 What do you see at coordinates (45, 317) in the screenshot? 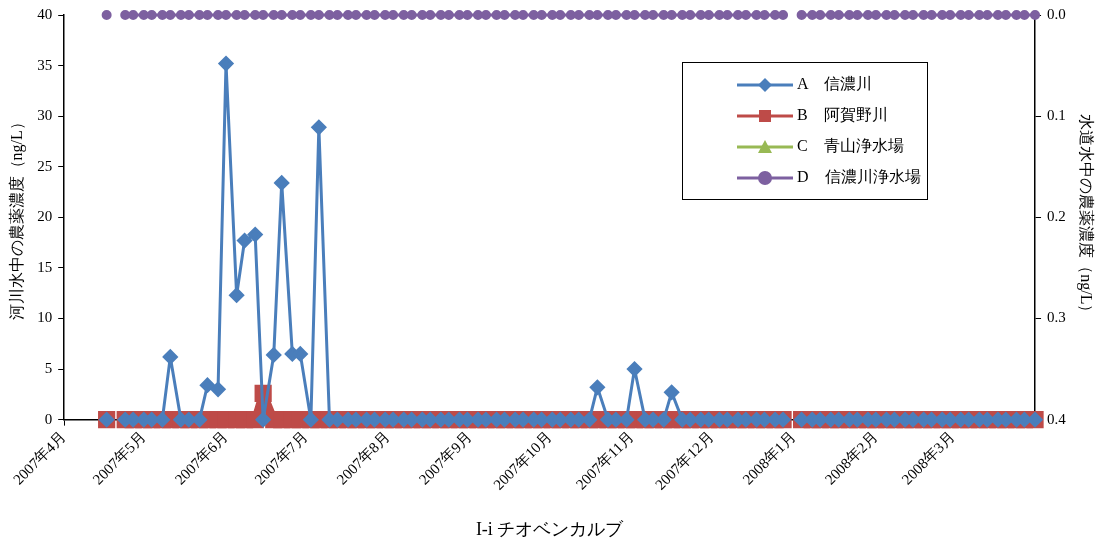
I see `y-tick-label: 10` at bounding box center [45, 317].